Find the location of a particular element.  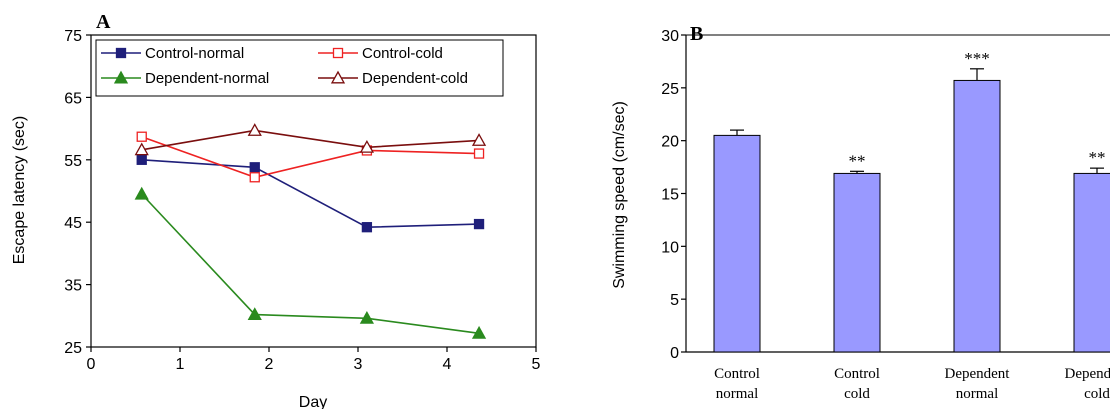

panel-a-y-tick-label: 55 is located at coordinates (73, 161).